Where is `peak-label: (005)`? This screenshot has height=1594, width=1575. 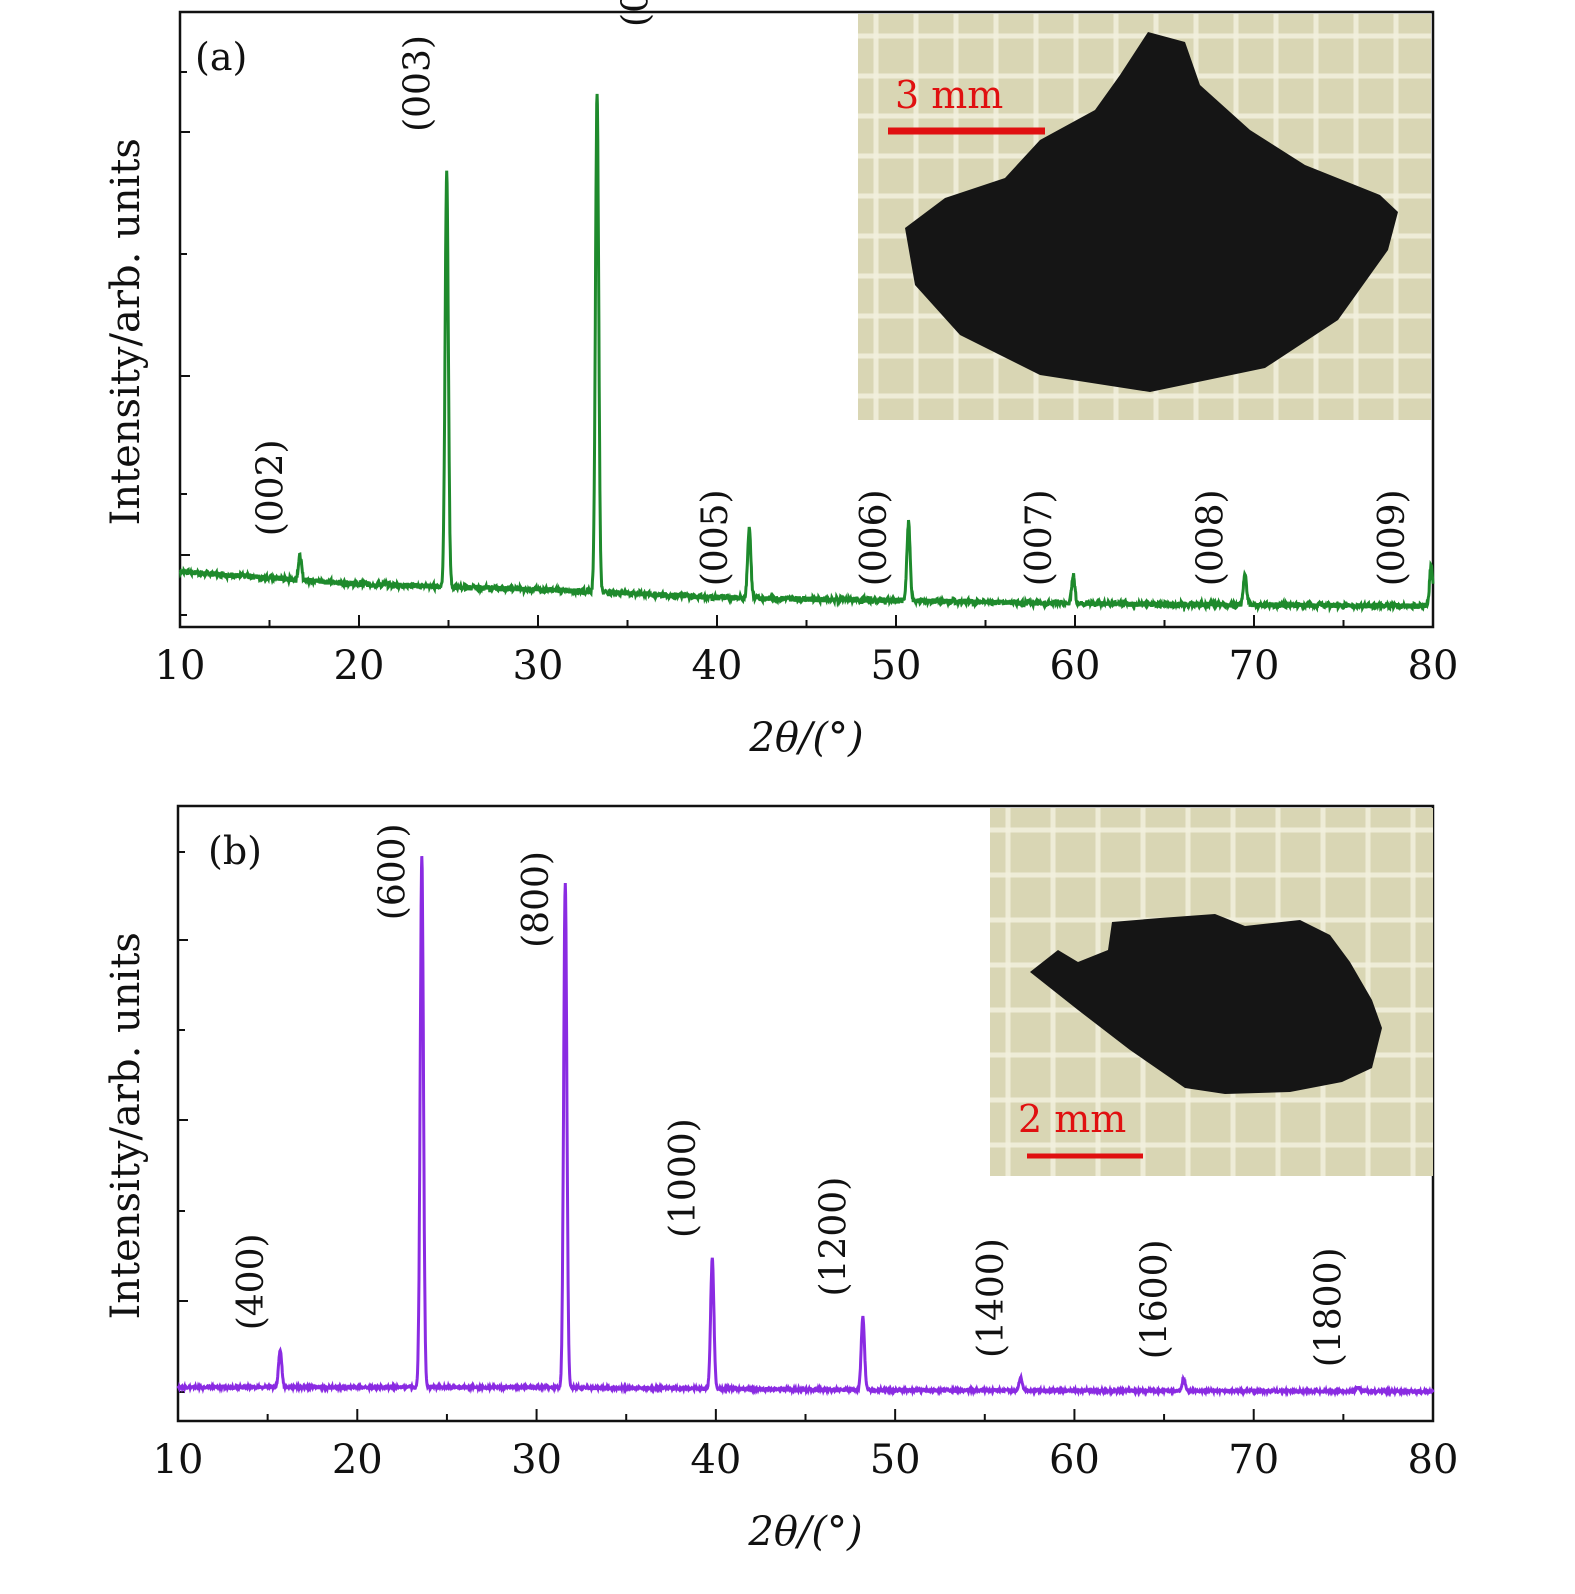
peak-label: (005) is located at coordinates (715, 537).